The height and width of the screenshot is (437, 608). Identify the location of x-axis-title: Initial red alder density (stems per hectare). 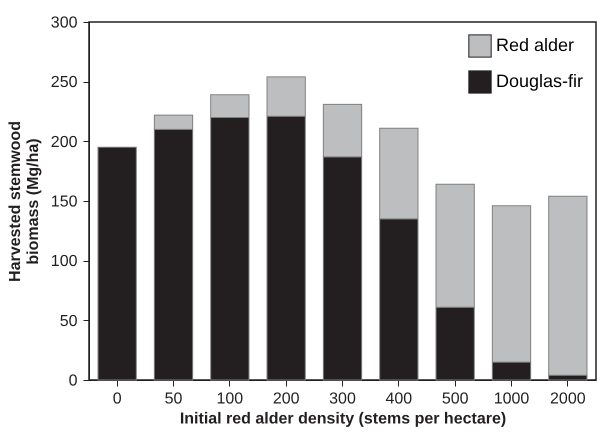
(343, 419).